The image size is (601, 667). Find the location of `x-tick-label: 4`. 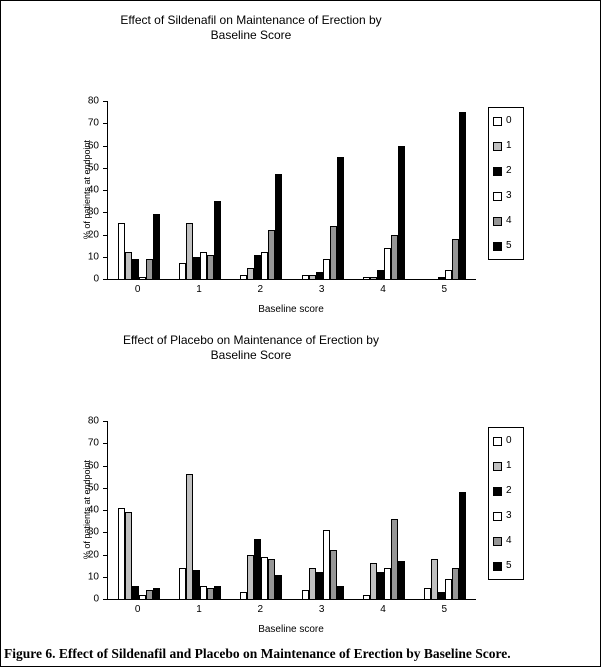

x-tick-label: 4 is located at coordinates (383, 289).